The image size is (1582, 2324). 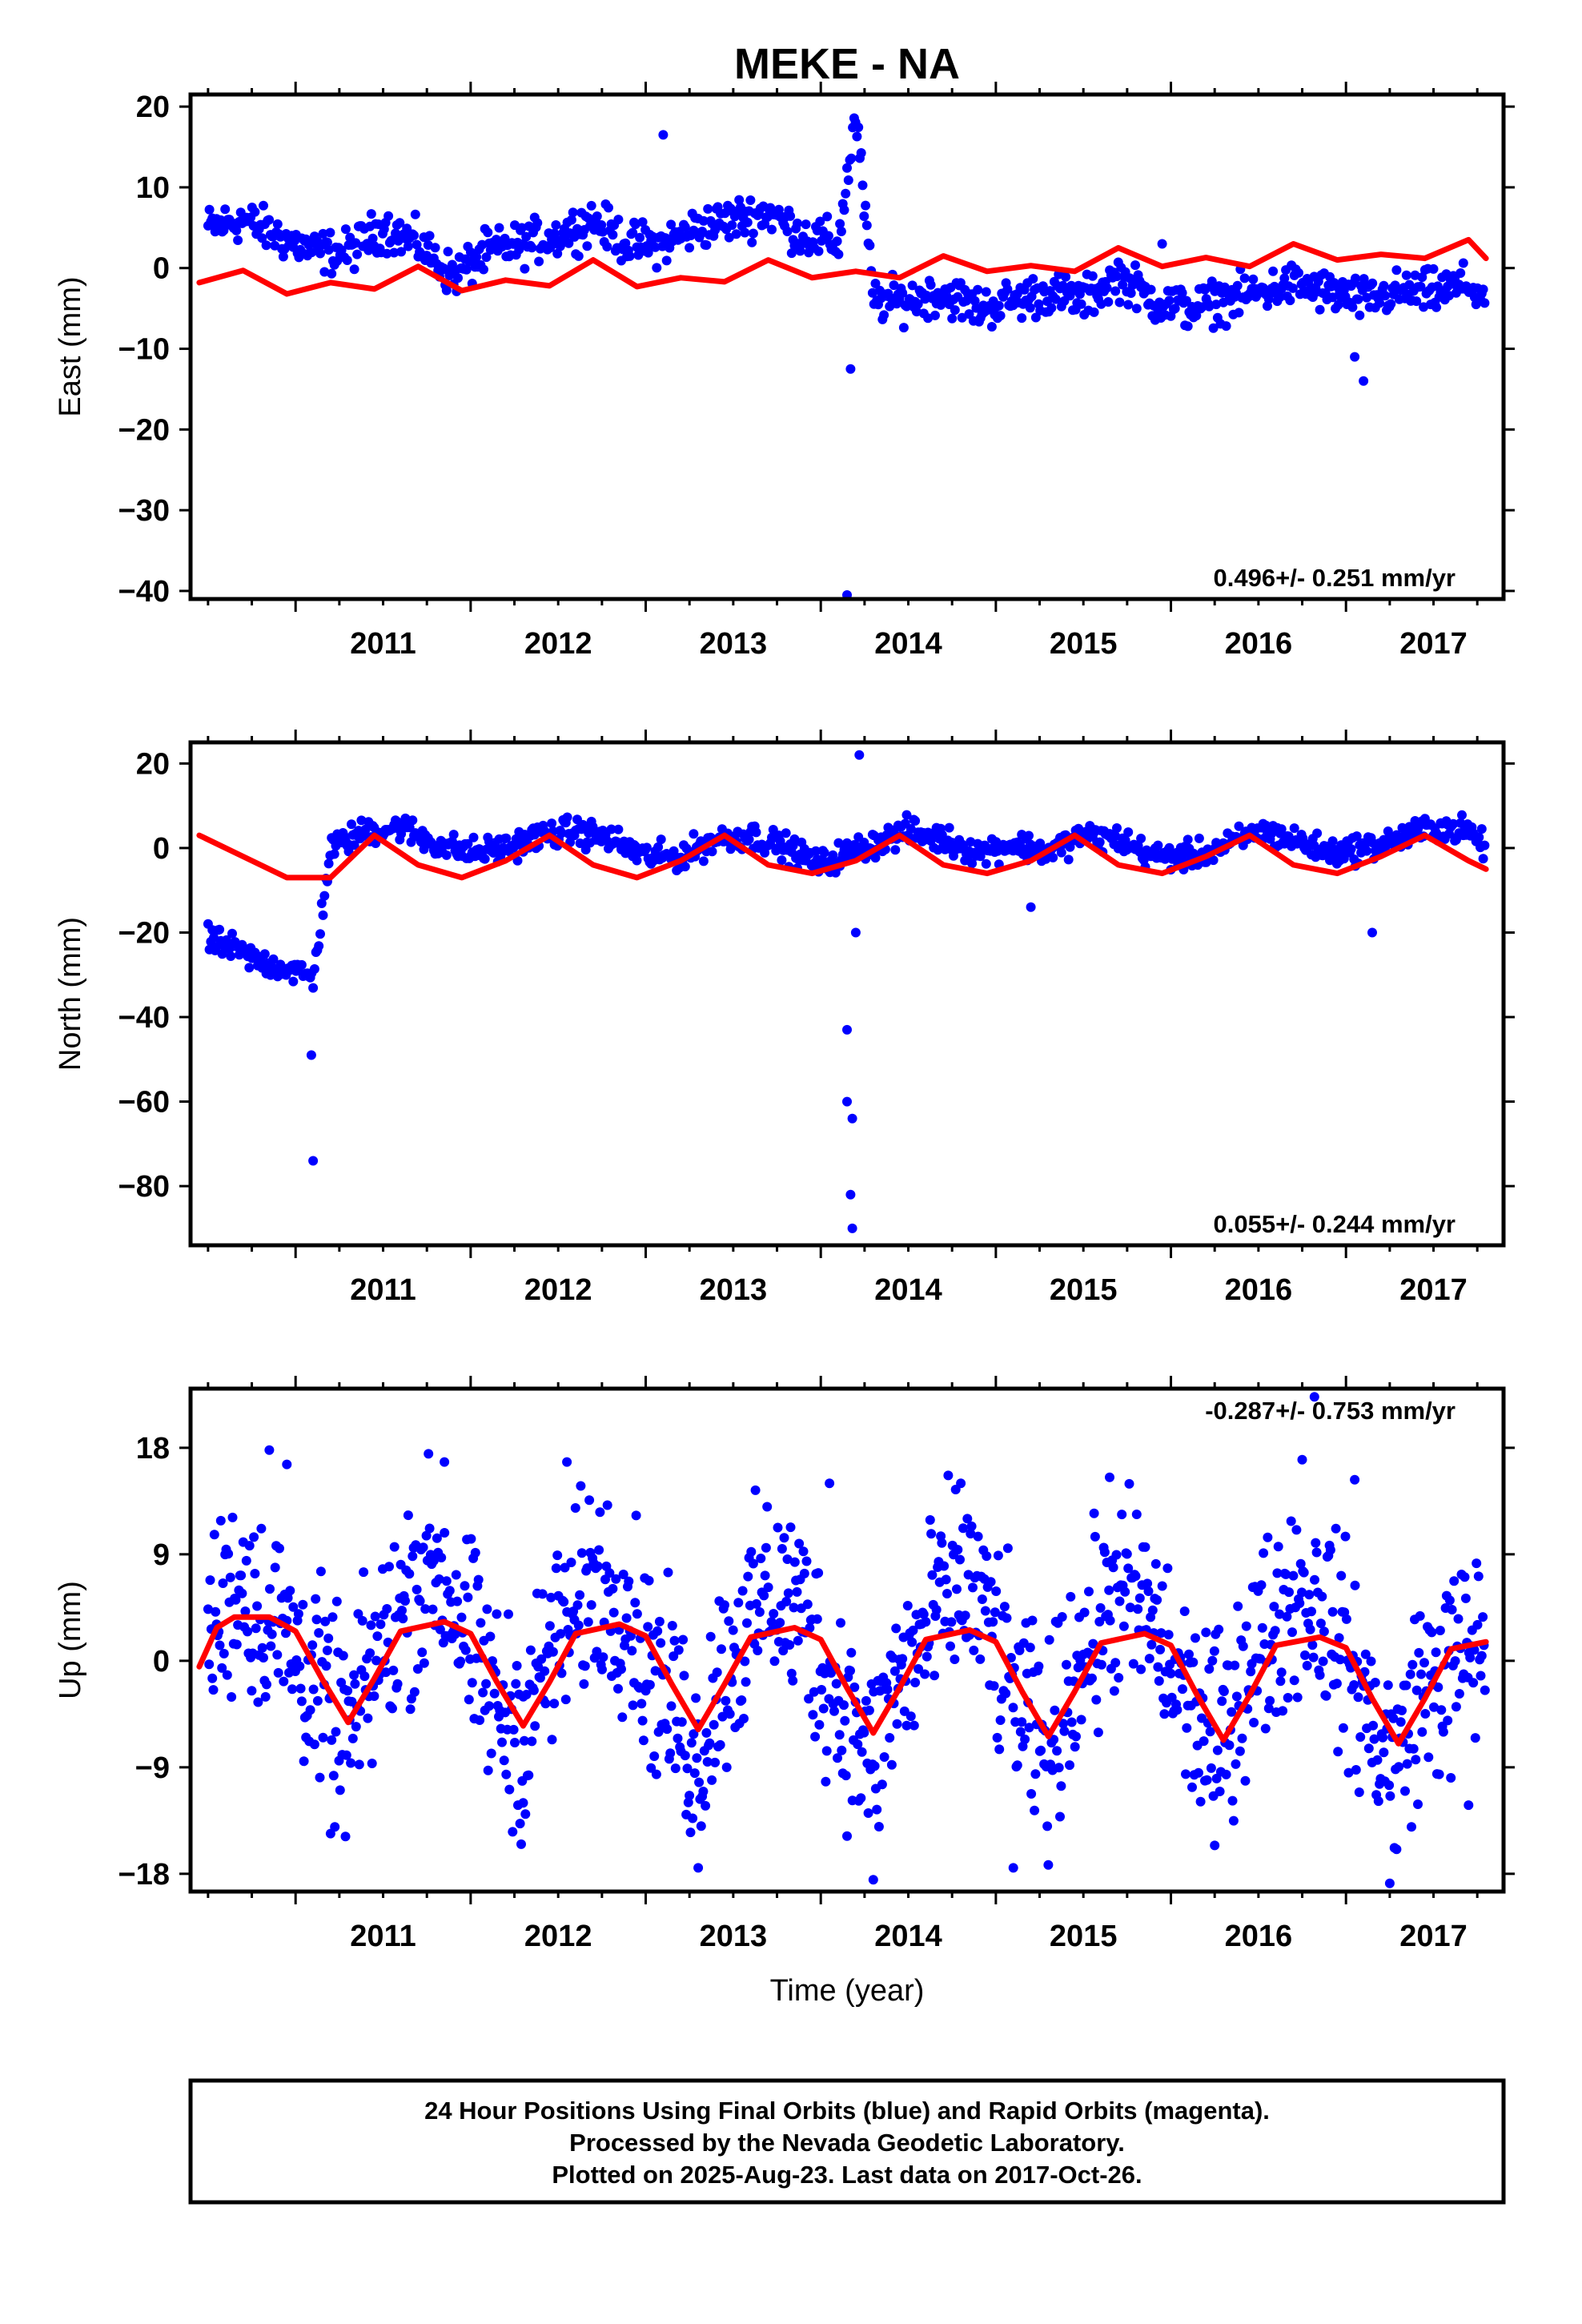 I want to click on figure-title: MEKE - NA, so click(x=847, y=64).